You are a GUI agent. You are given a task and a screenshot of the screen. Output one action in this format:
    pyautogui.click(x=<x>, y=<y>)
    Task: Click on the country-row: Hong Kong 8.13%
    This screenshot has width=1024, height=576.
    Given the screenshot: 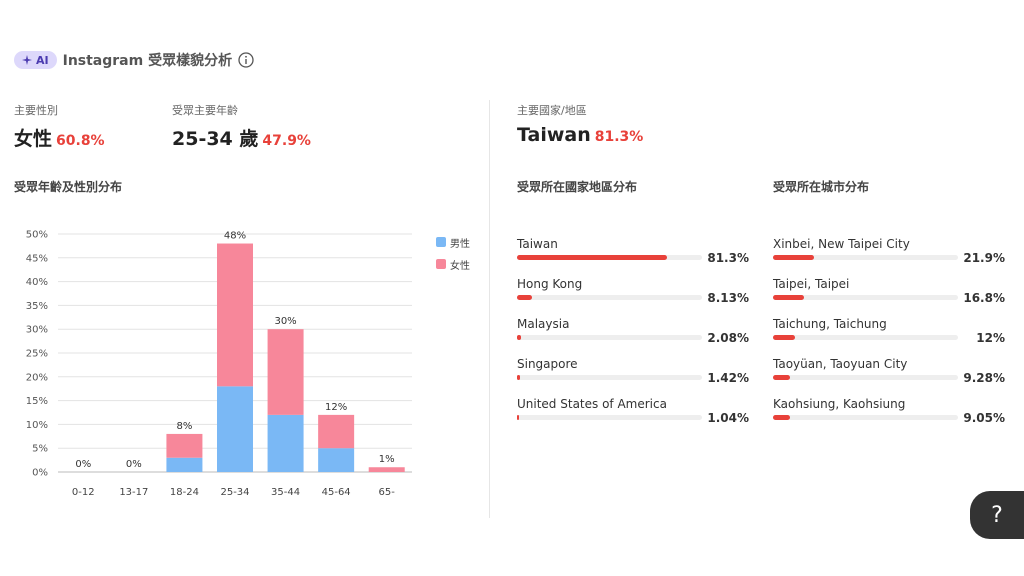 What is the action you would take?
    pyautogui.click(x=633, y=297)
    